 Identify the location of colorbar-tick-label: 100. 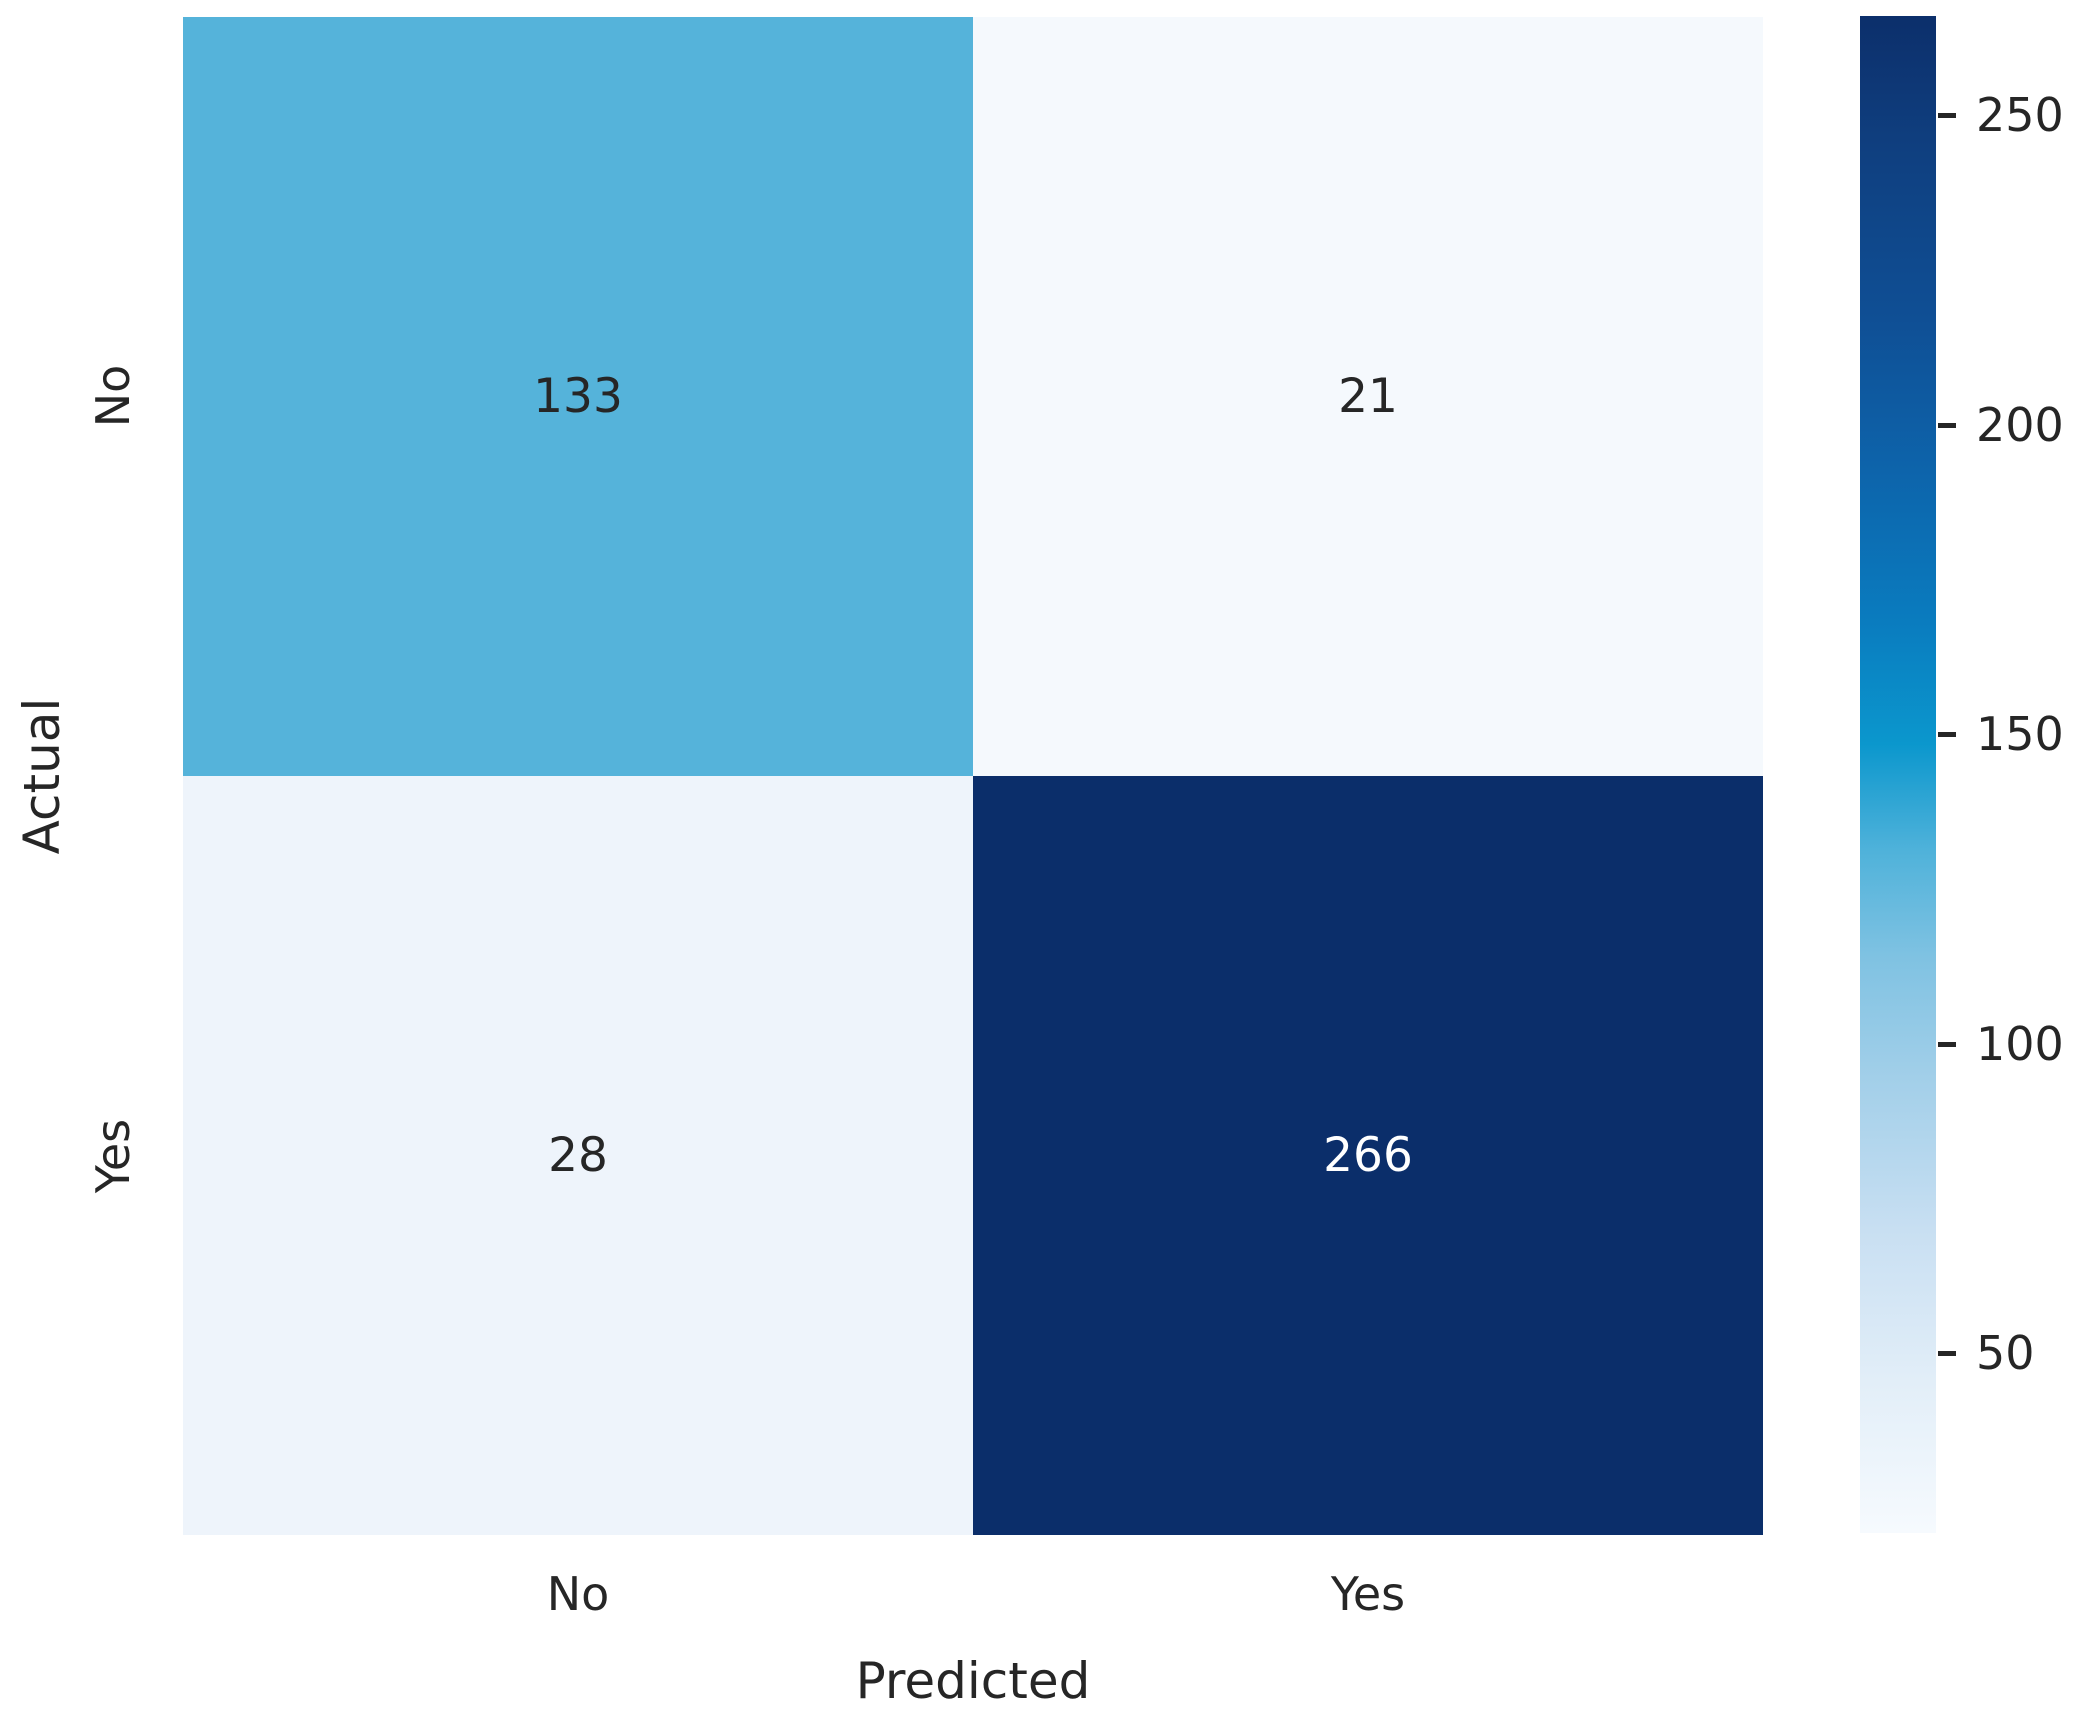
(2020, 1043).